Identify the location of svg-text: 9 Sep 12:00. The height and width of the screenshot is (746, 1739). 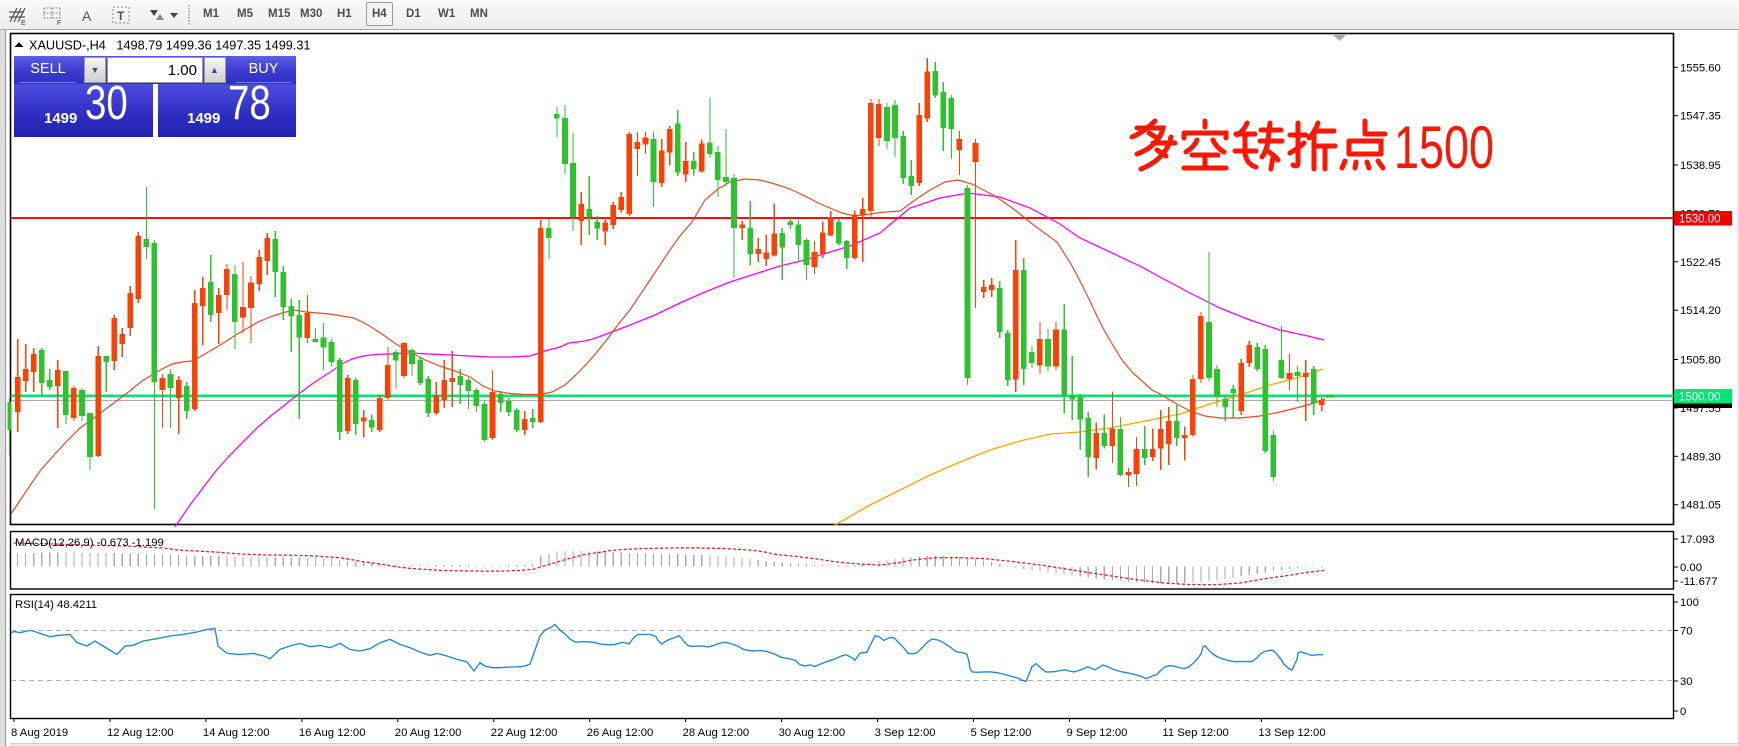
(1097, 733).